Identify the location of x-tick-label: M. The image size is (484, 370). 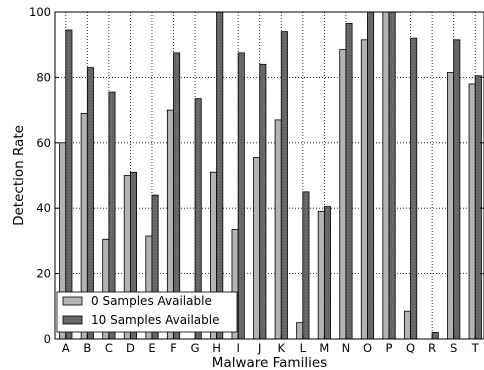
(324, 348).